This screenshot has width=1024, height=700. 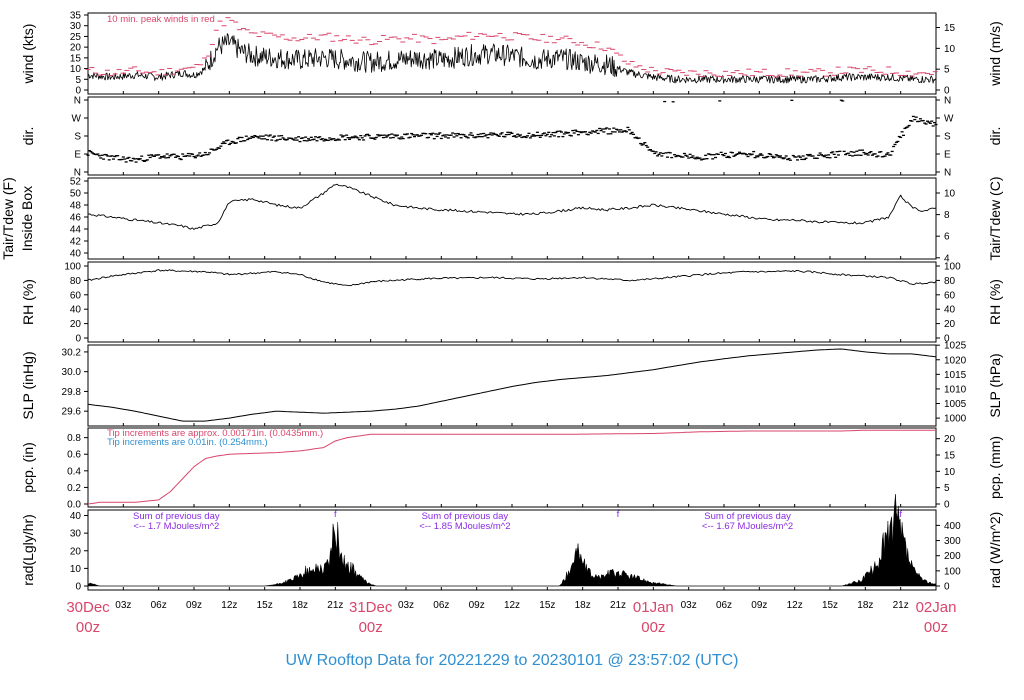 What do you see at coordinates (995, 136) in the screenshot?
I see `dir-right-axis-label: dir.` at bounding box center [995, 136].